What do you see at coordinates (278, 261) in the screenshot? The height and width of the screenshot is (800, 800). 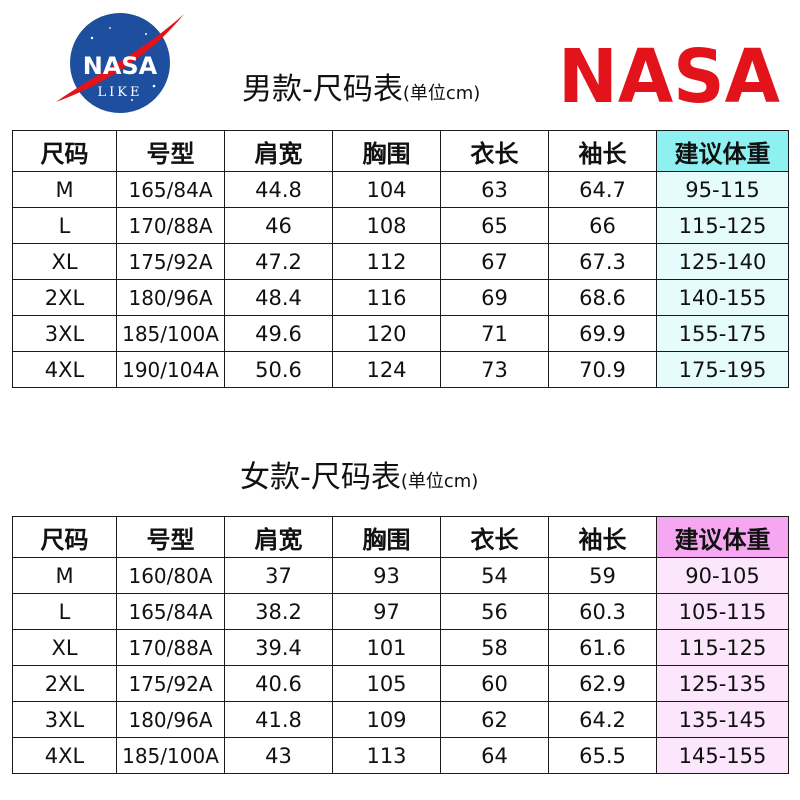 I see `shoulder-cell: 47.2` at bounding box center [278, 261].